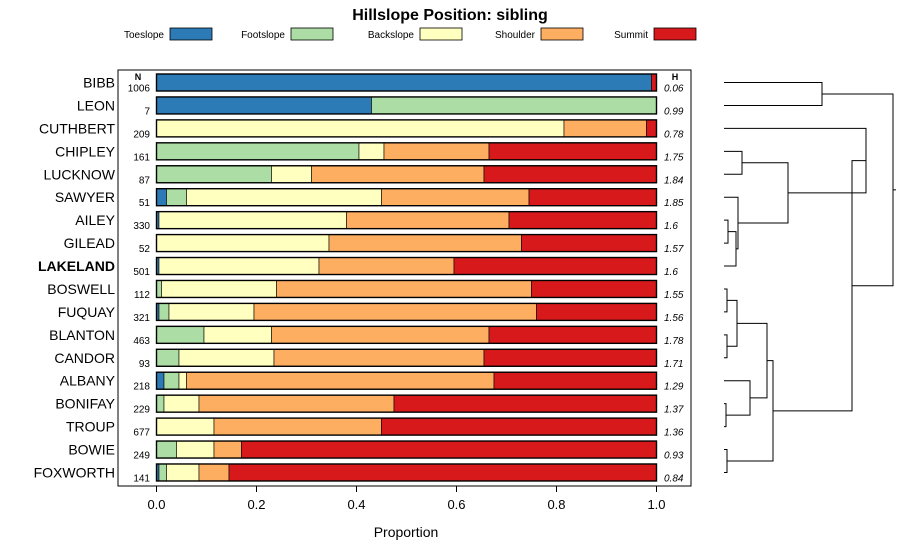 Image resolution: width=900 pixels, height=560 pixels. What do you see at coordinates (410, 34) in the screenshot?
I see `legend: Toeslope Footslope Backslope Shoulder Summit` at bounding box center [410, 34].